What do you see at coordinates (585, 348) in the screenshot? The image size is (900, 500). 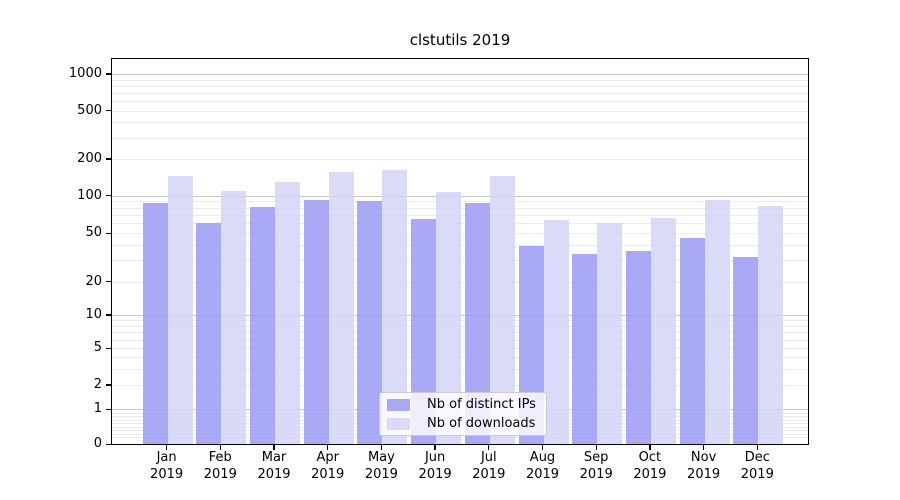 I see `bar-distinct-ips-sep` at bounding box center [585, 348].